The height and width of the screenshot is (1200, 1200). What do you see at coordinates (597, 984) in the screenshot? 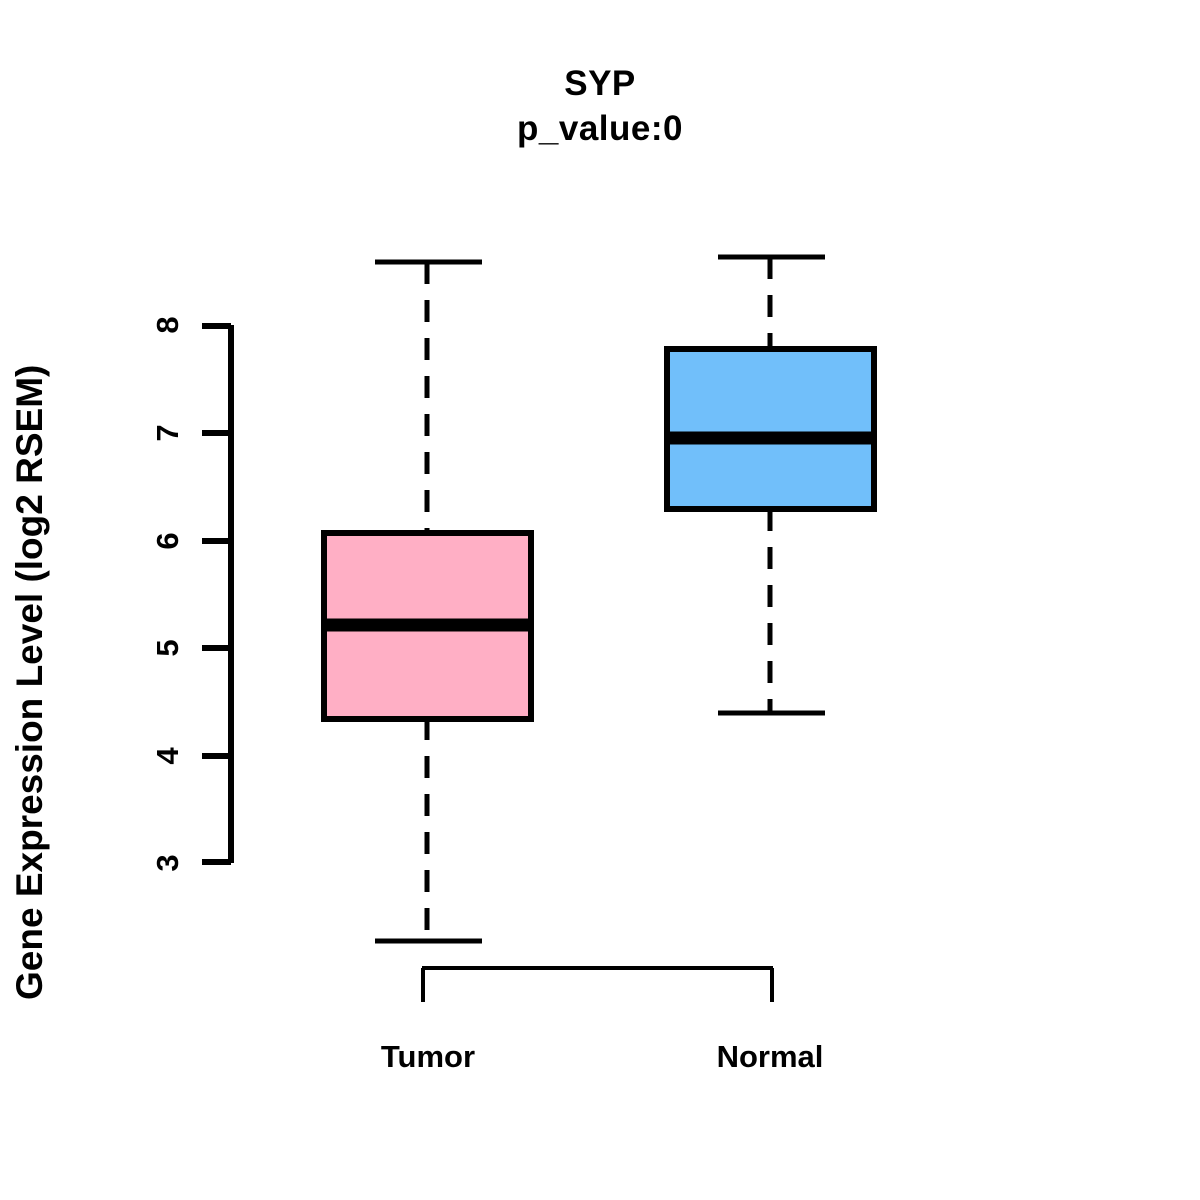
I see `x-axis` at bounding box center [597, 984].